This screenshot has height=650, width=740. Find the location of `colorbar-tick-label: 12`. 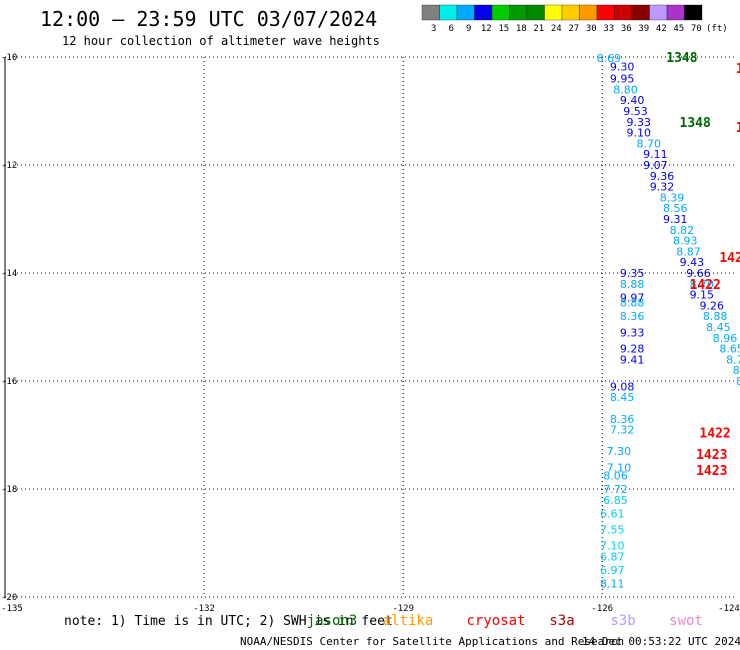

colorbar-tick-label: 12 is located at coordinates (486, 29).